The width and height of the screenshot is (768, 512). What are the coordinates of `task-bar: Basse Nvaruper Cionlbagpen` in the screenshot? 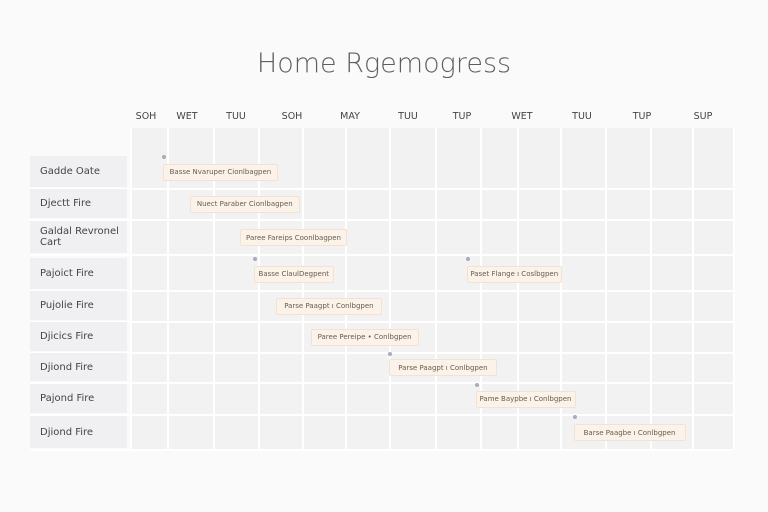 It's located at (220, 172).